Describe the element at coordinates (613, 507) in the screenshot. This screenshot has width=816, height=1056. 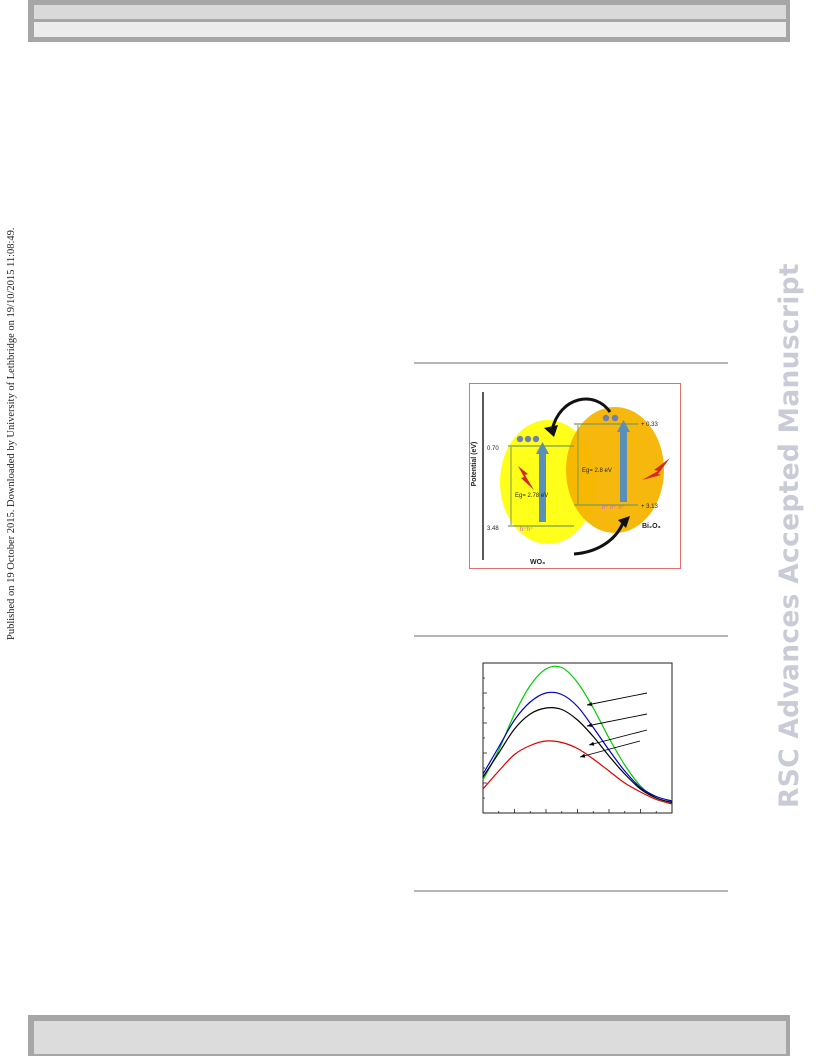
I see `hole-icon: h⁺ h⁺ h⁺` at that location.